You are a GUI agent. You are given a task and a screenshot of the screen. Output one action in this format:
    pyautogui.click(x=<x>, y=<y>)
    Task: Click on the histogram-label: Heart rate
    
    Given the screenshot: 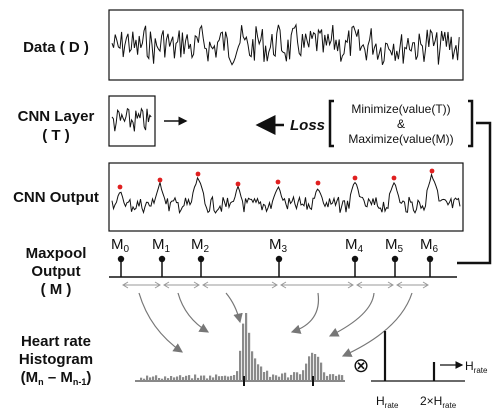 What is the action you would take?
    pyautogui.click(x=56, y=341)
    